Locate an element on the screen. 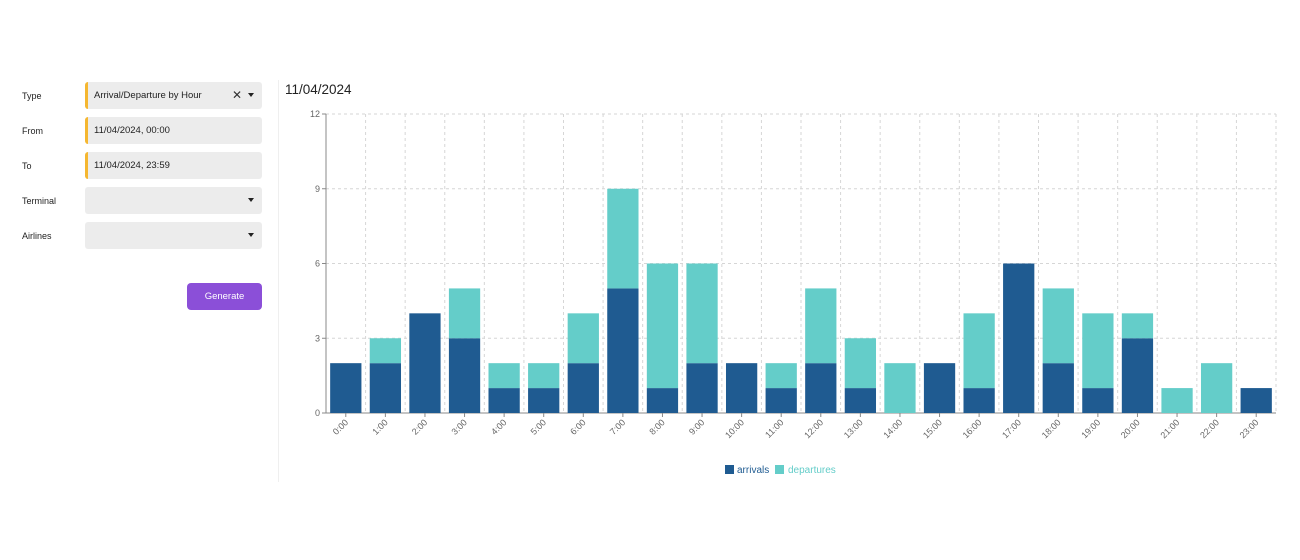 This screenshot has height=560, width=1300. to-row: To 11/04/2024, 23:59 is located at coordinates (144, 165).